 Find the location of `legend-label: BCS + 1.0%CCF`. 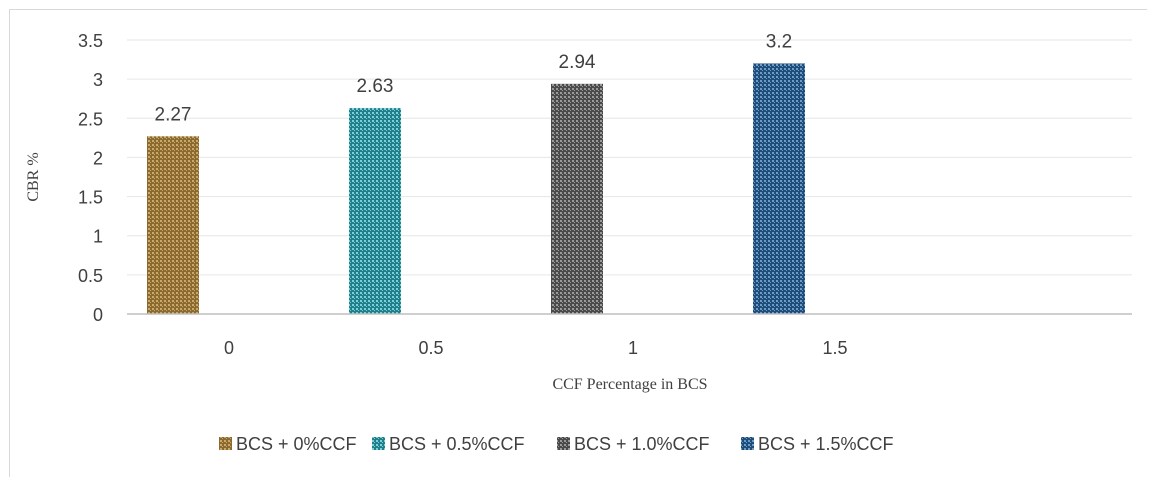

legend-label: BCS + 1.0%CCF is located at coordinates (642, 444).